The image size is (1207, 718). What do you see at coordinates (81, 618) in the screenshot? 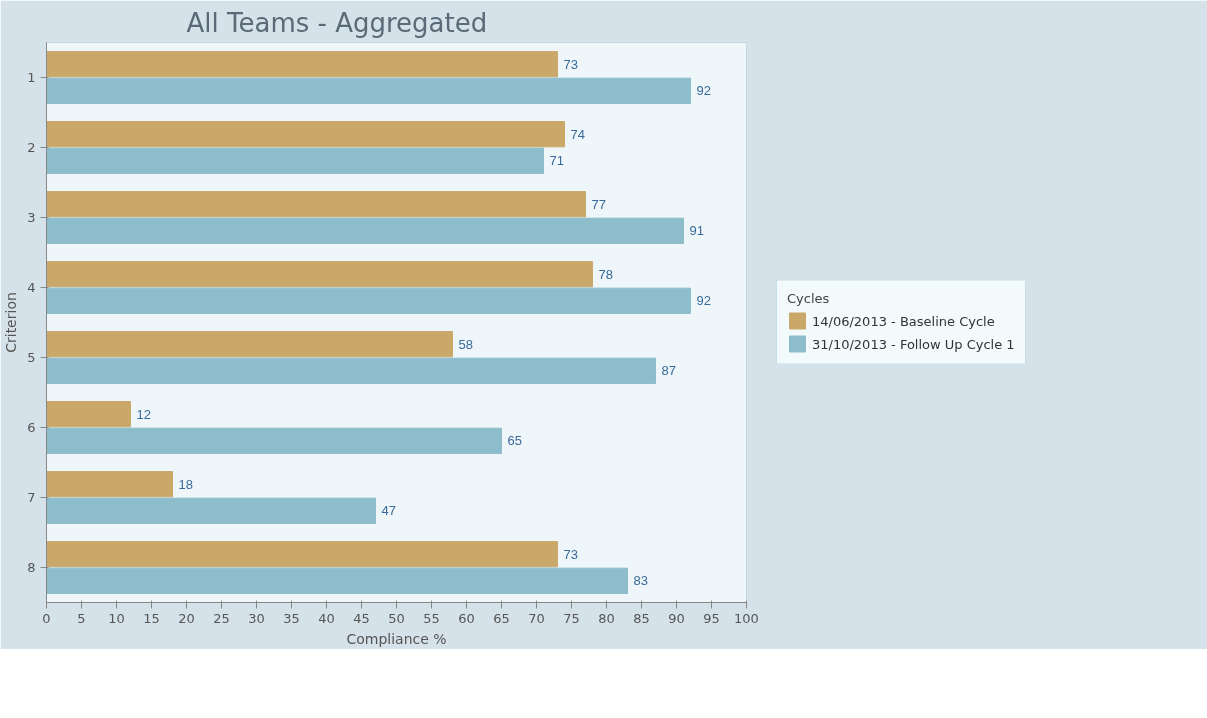
I see `x-tick-label: 5` at bounding box center [81, 618].